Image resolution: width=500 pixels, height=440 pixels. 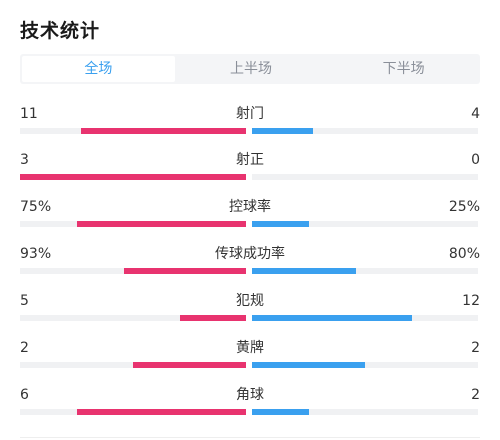 What do you see at coordinates (250, 207) in the screenshot?
I see `stat-label: 控球率` at bounding box center [250, 207].